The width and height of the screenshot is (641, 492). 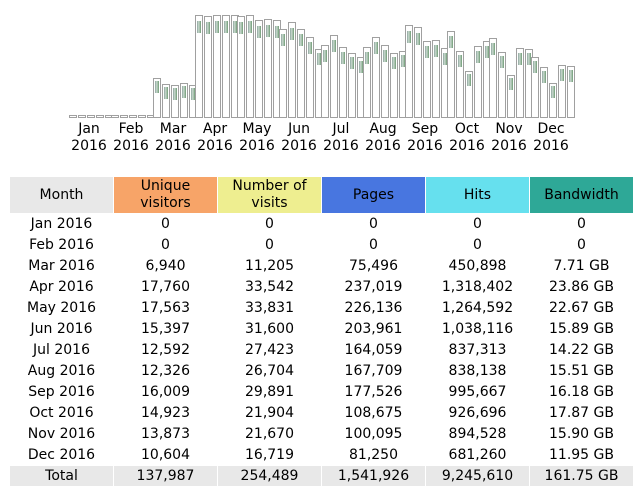 I want to click on header-month: Month, so click(x=61, y=195).